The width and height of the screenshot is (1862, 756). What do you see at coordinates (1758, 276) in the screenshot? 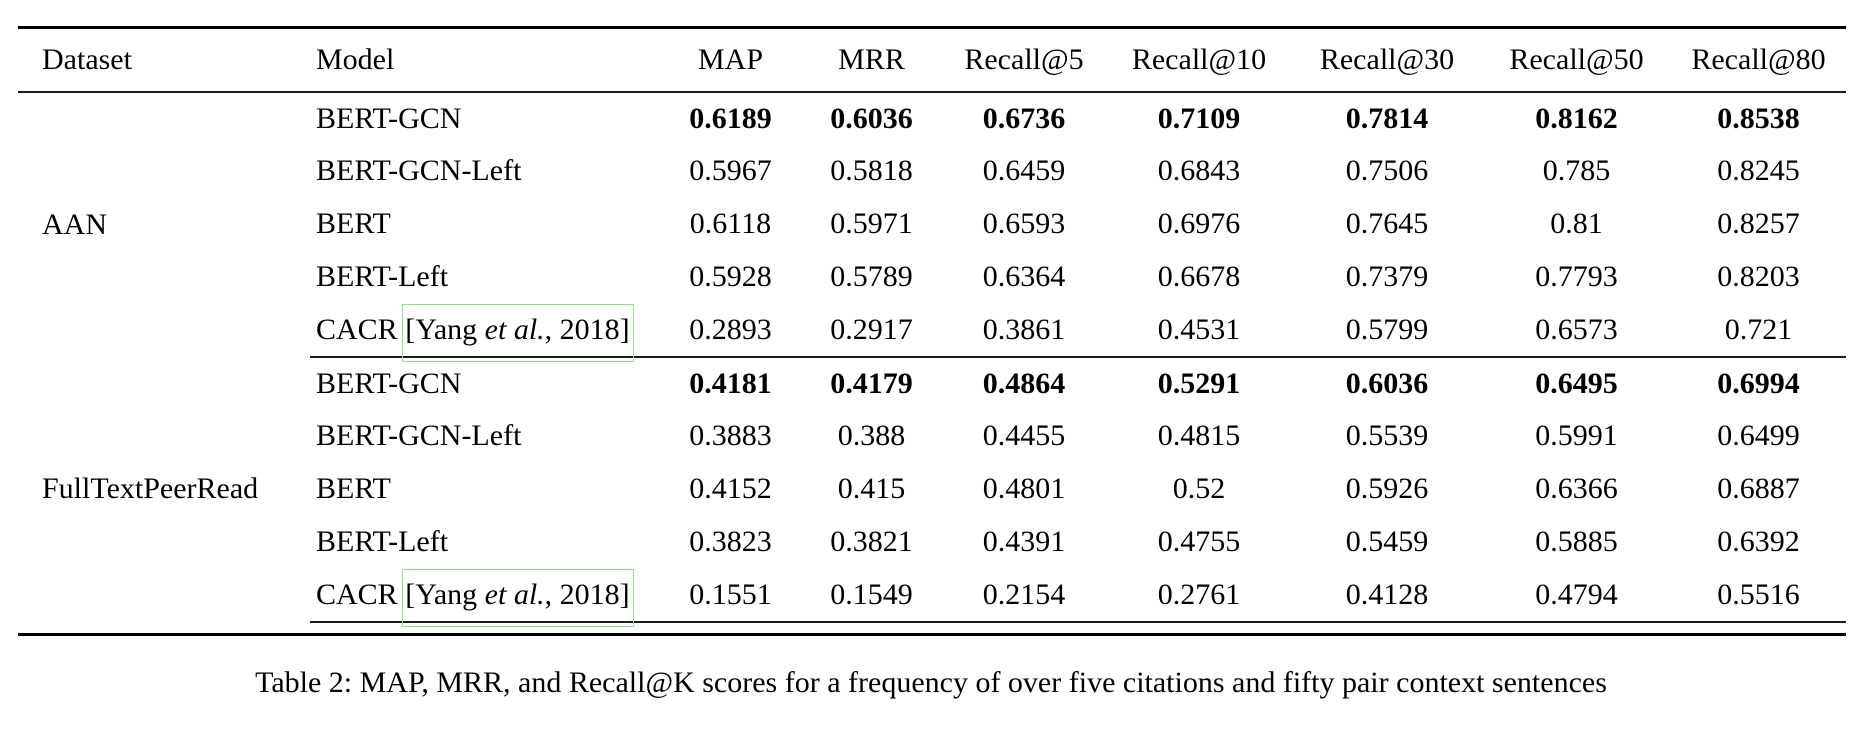
I see `metric-value: 0.8203` at bounding box center [1758, 276].